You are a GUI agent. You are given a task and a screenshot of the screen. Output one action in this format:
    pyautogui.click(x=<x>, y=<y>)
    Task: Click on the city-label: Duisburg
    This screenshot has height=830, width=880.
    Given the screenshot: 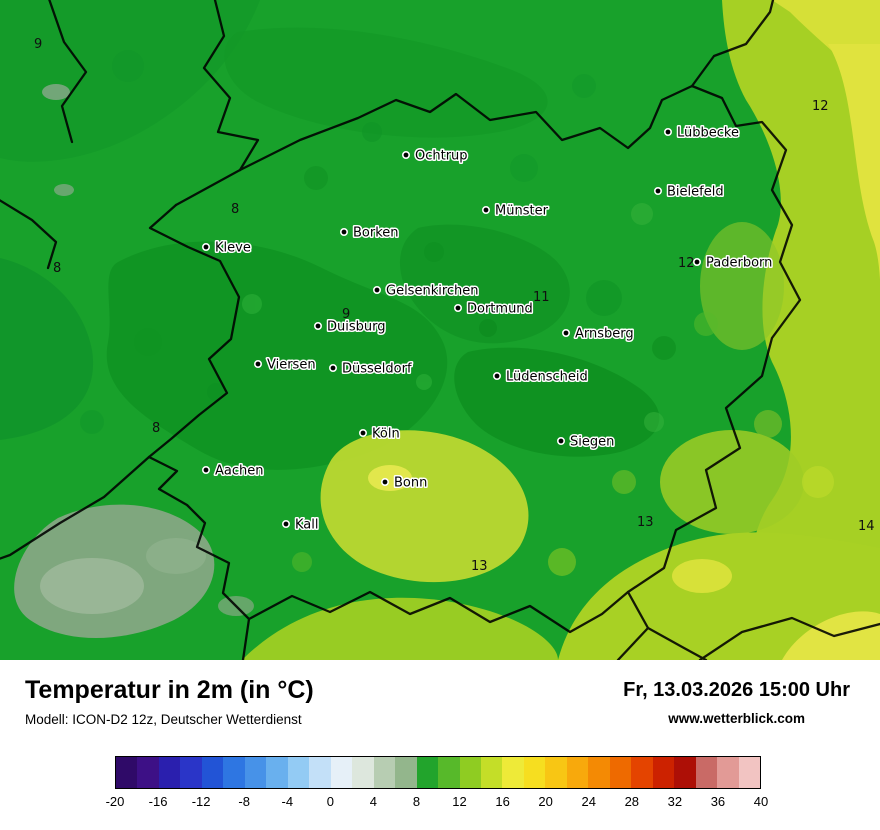 What is the action you would take?
    pyautogui.click(x=356, y=327)
    